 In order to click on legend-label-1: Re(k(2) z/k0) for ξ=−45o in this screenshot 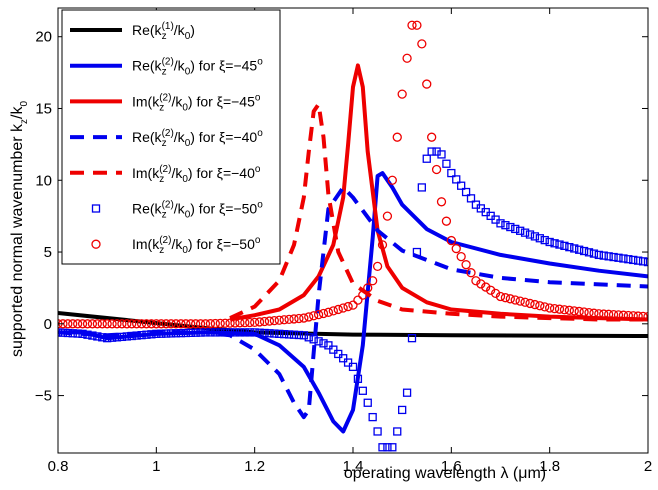, I will do `click(197, 67)`.